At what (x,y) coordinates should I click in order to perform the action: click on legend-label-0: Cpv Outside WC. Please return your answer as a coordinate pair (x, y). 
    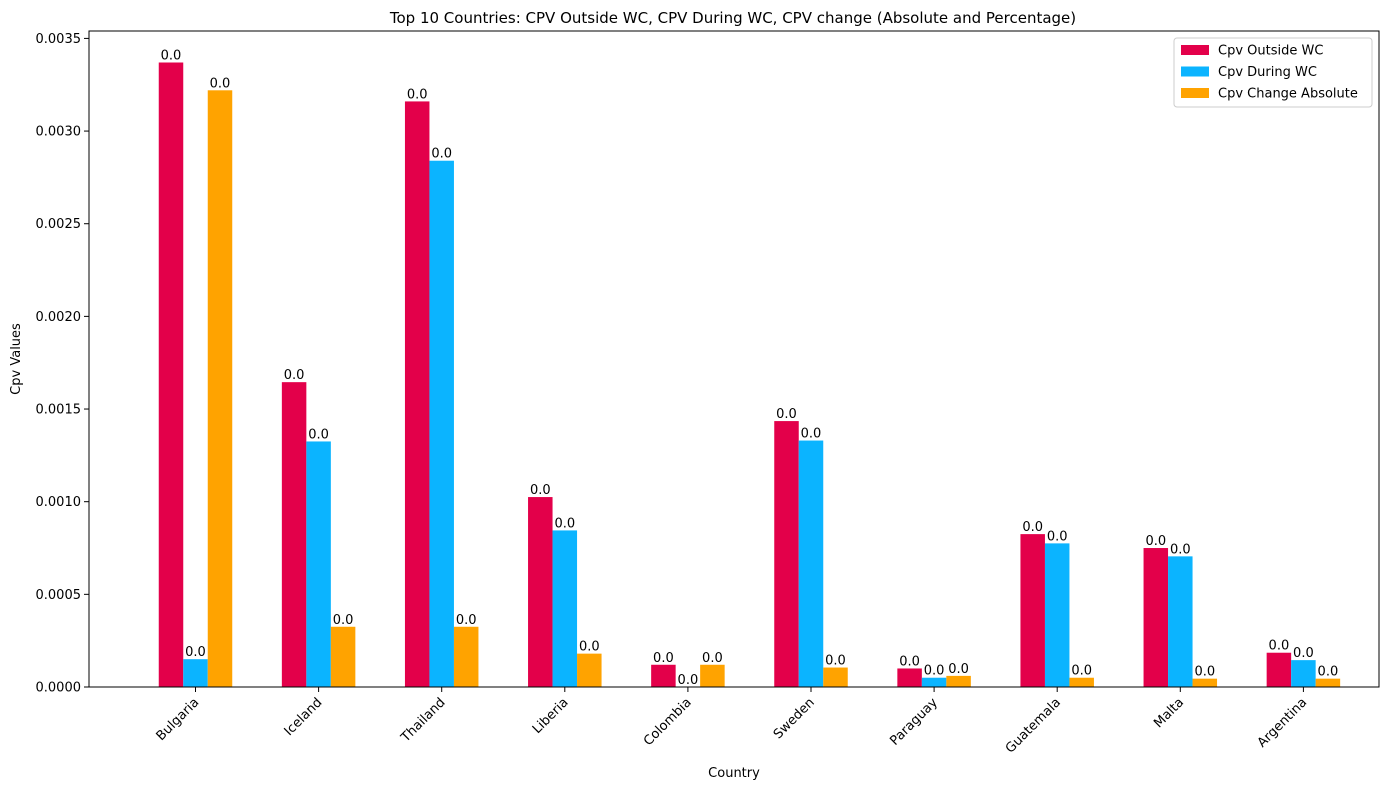
    Looking at the image, I should click on (1270, 51).